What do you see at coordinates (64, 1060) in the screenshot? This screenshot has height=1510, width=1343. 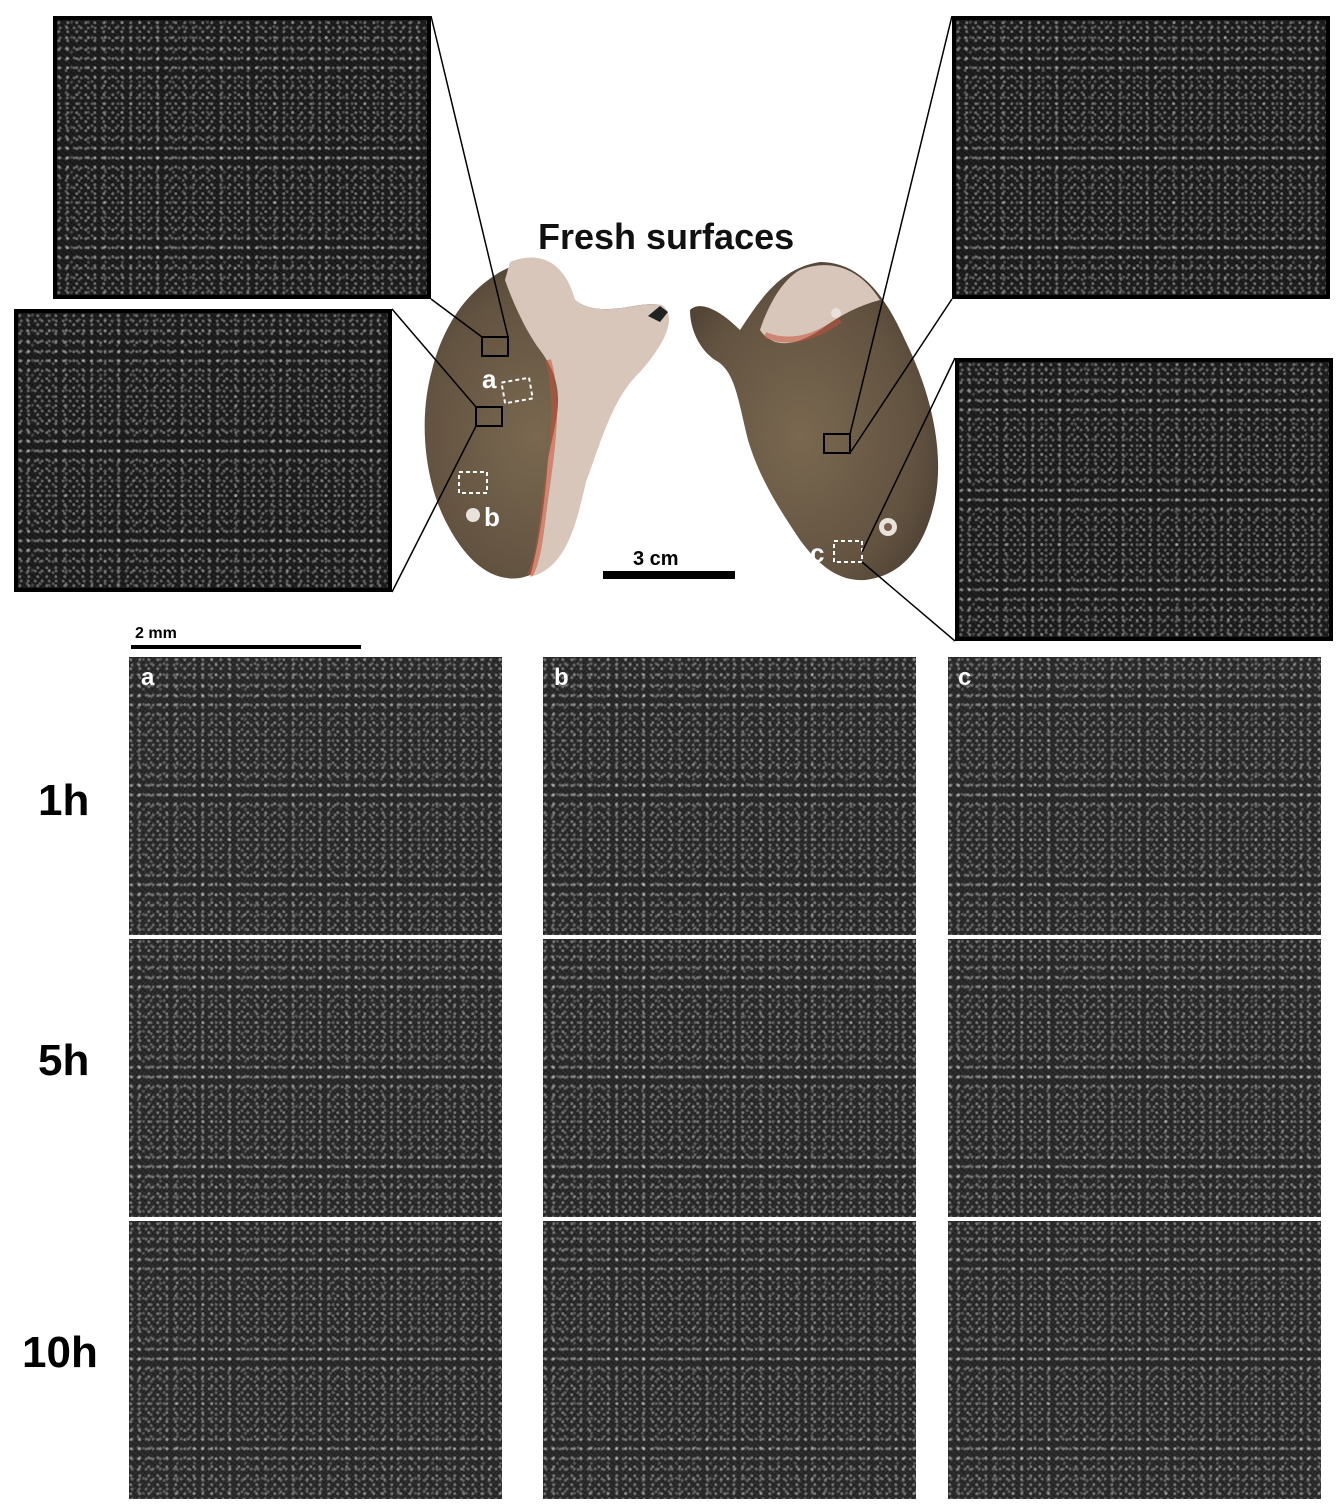 I see `row-label-5h: 5h` at bounding box center [64, 1060].